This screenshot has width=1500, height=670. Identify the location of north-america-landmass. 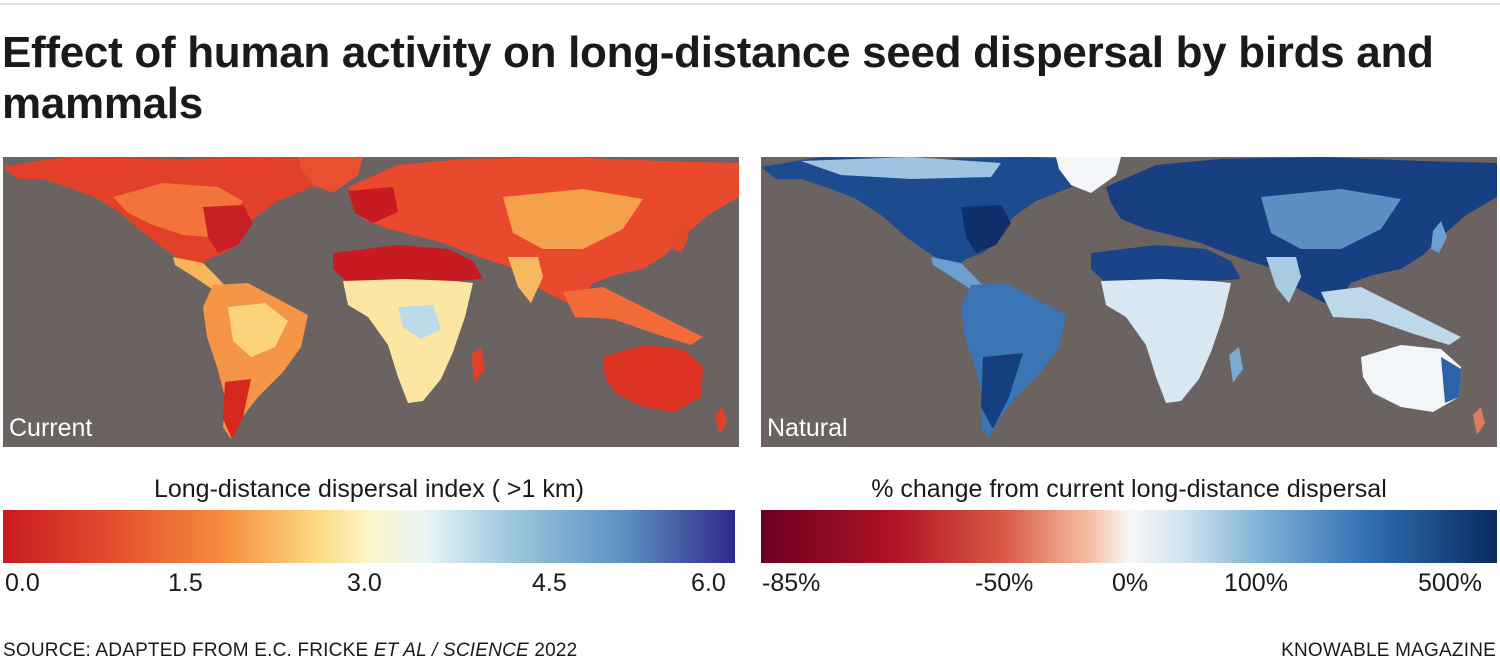
(933, 212).